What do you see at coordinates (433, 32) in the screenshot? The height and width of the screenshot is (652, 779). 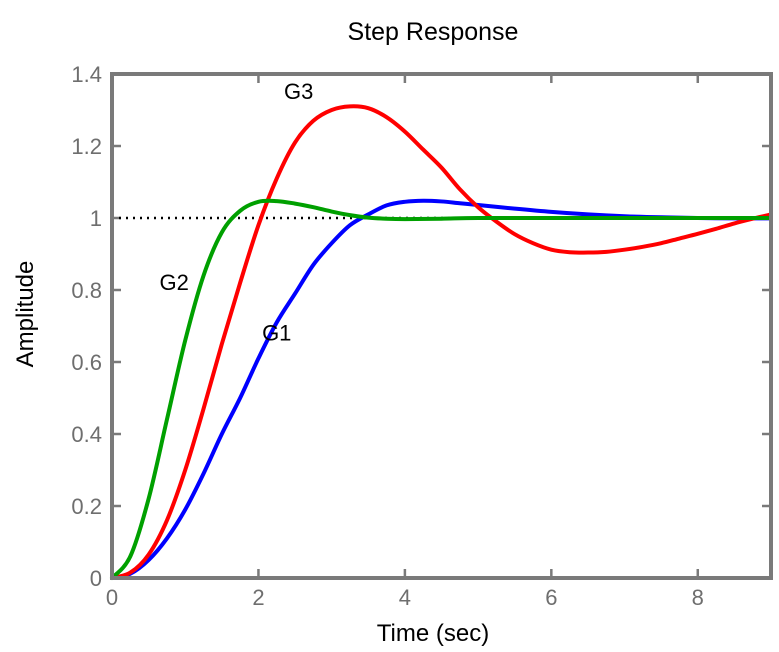 I see `chart-title: Step Response` at bounding box center [433, 32].